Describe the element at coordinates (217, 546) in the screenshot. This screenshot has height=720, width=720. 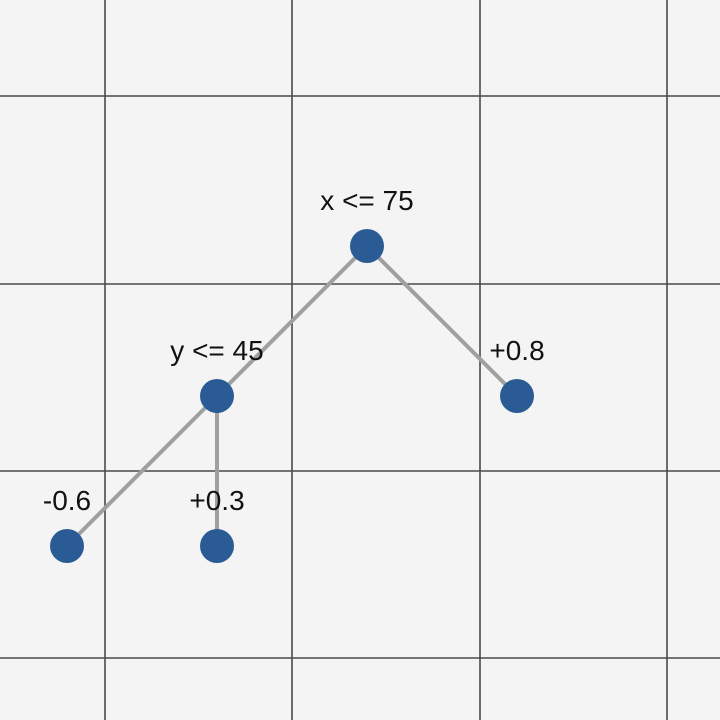
I see `node-leaf-lr` at that location.